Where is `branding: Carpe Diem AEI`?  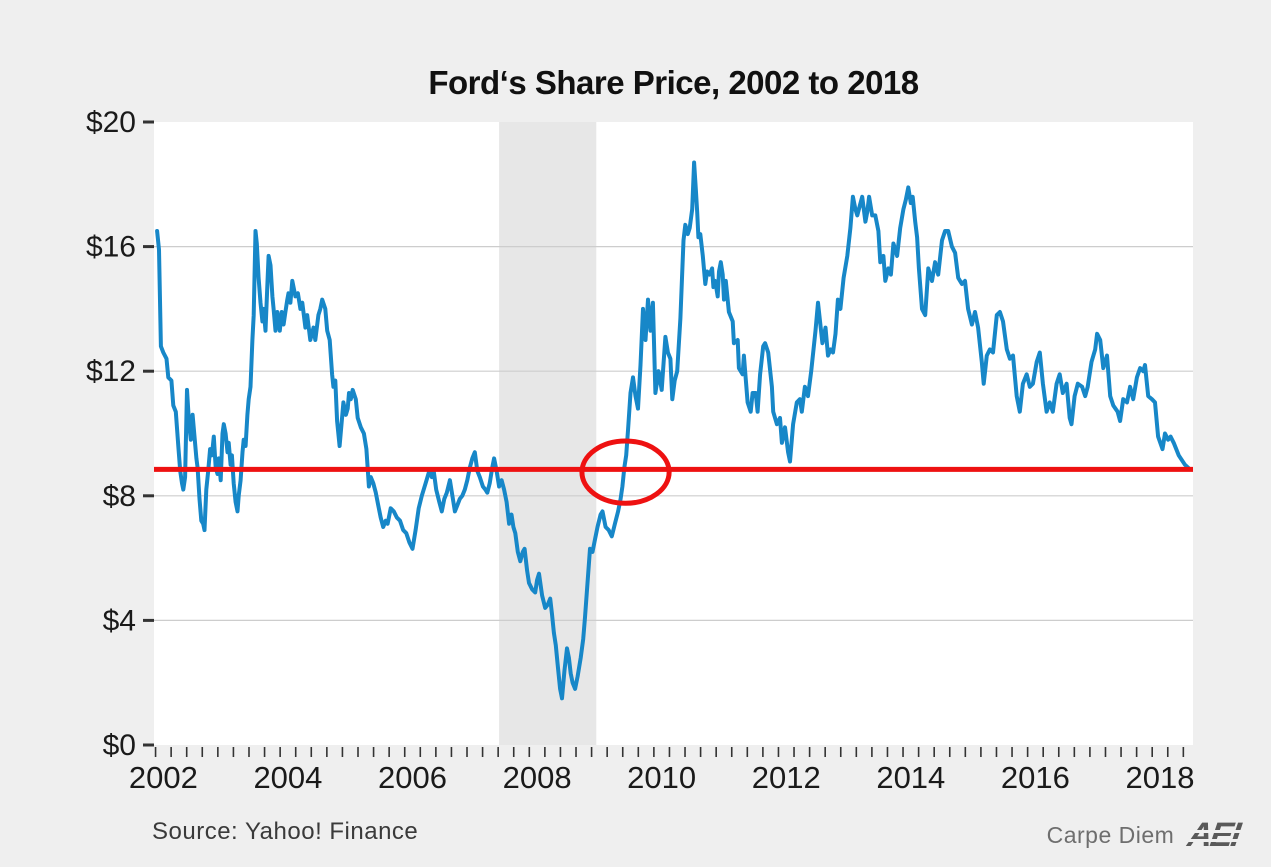 branding: Carpe Diem AEI is located at coordinates (1145, 835).